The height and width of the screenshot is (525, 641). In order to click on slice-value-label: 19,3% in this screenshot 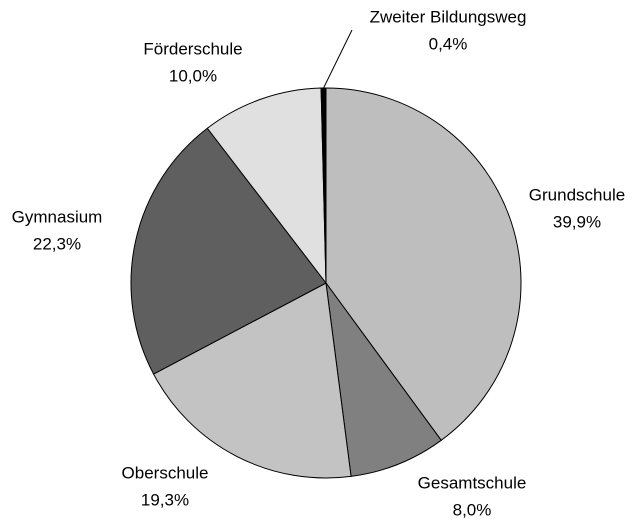, I will do `click(165, 499)`.